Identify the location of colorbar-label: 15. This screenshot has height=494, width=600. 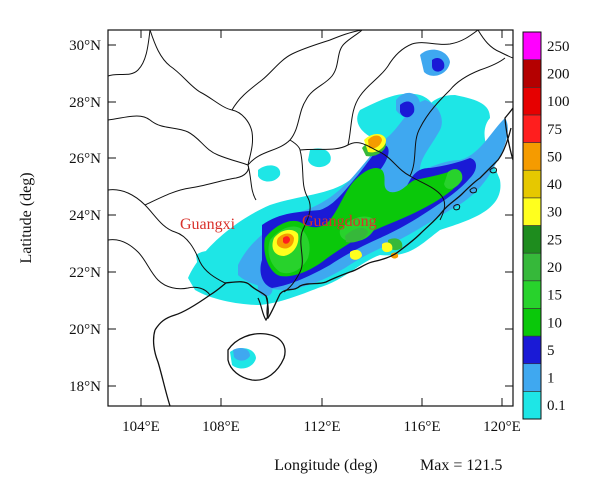
(554, 296).